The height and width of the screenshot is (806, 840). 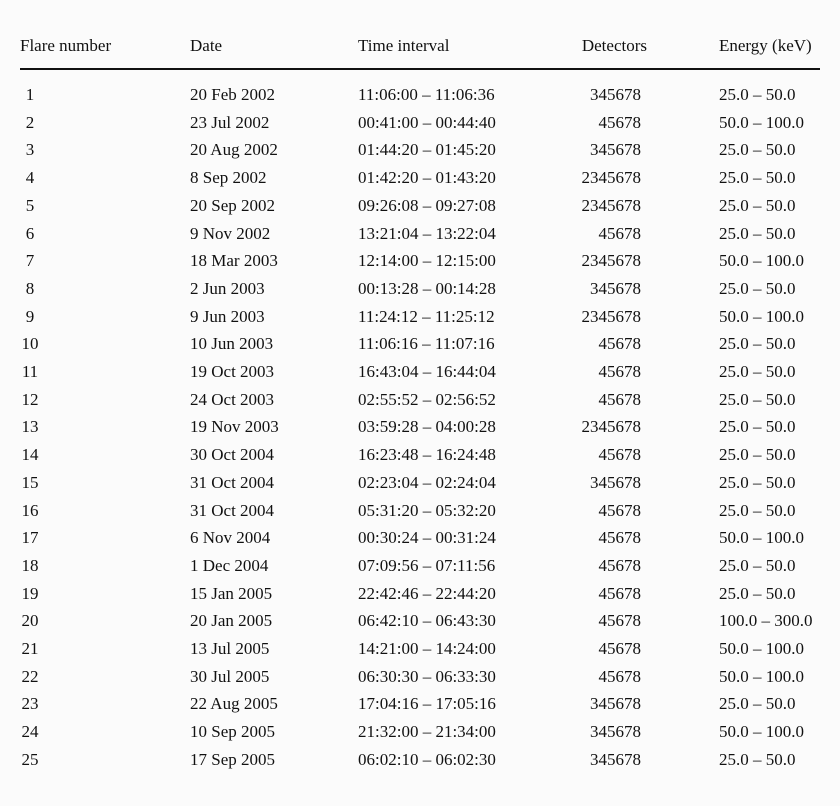 What do you see at coordinates (420, 69) in the screenshot?
I see `header-rule` at bounding box center [420, 69].